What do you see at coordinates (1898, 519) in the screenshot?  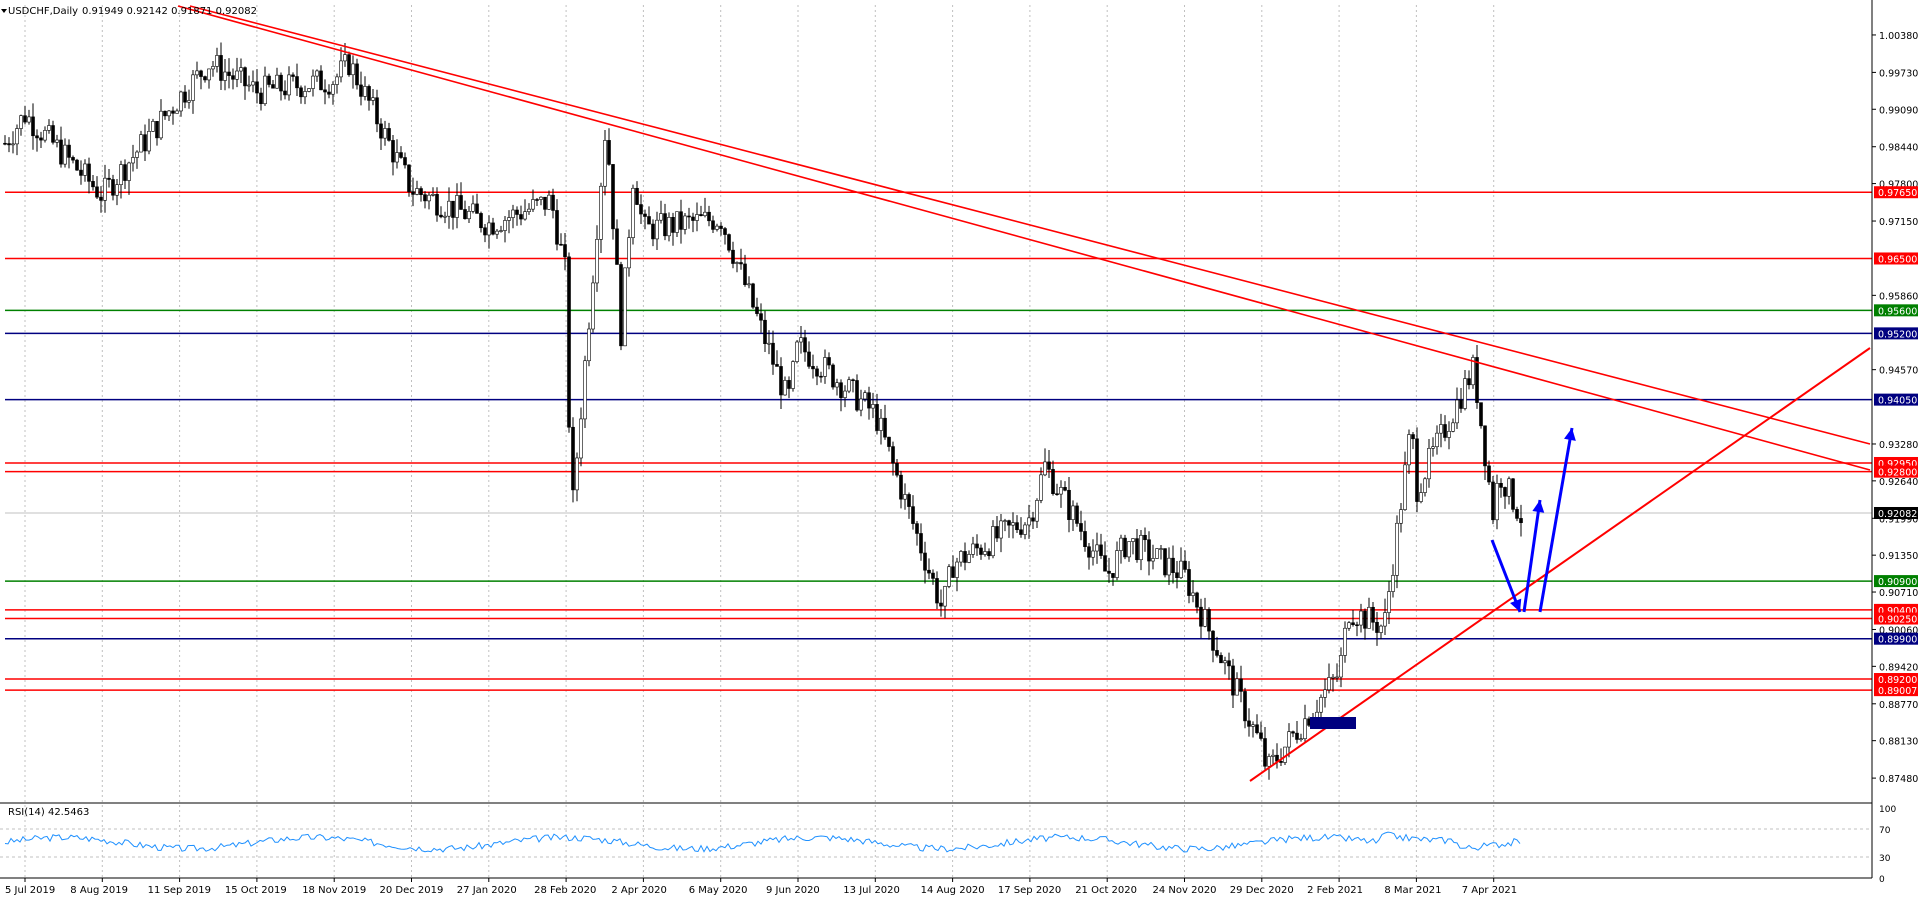 I see `y-tick-label: 0.91990` at bounding box center [1898, 519].